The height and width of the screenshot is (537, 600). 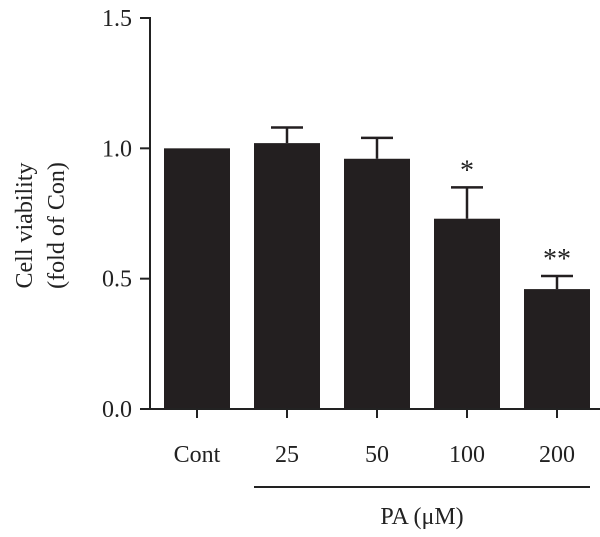 I want to click on significance-marker: *, so click(x=467, y=170).